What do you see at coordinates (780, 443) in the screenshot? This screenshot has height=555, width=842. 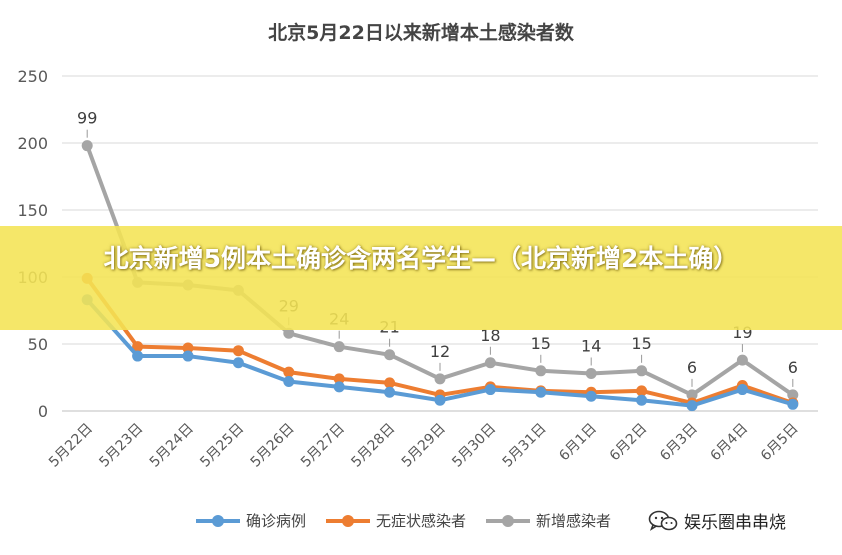 I see `x-tick-label-14: 6月5日` at bounding box center [780, 443].